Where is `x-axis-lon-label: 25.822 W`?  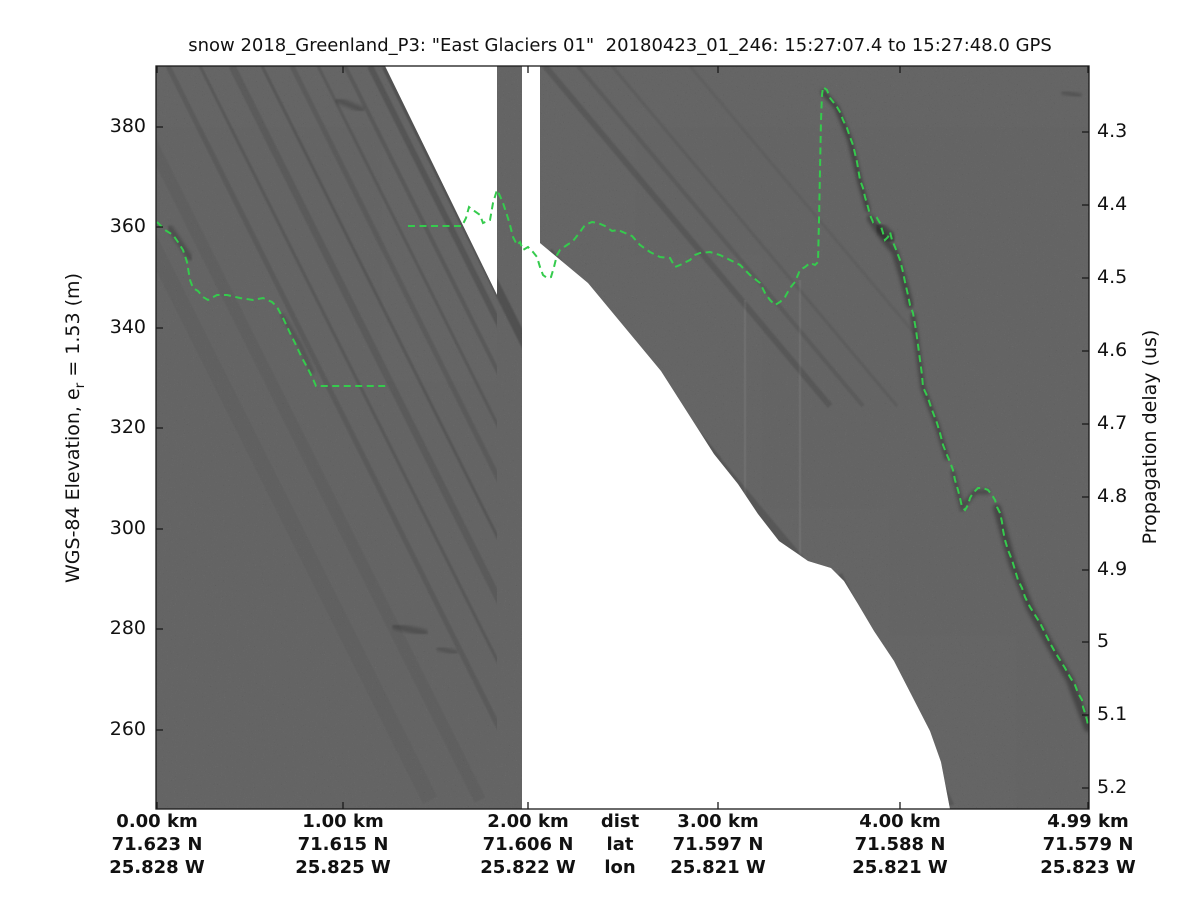 x-axis-lon-label: 25.822 W is located at coordinates (528, 867).